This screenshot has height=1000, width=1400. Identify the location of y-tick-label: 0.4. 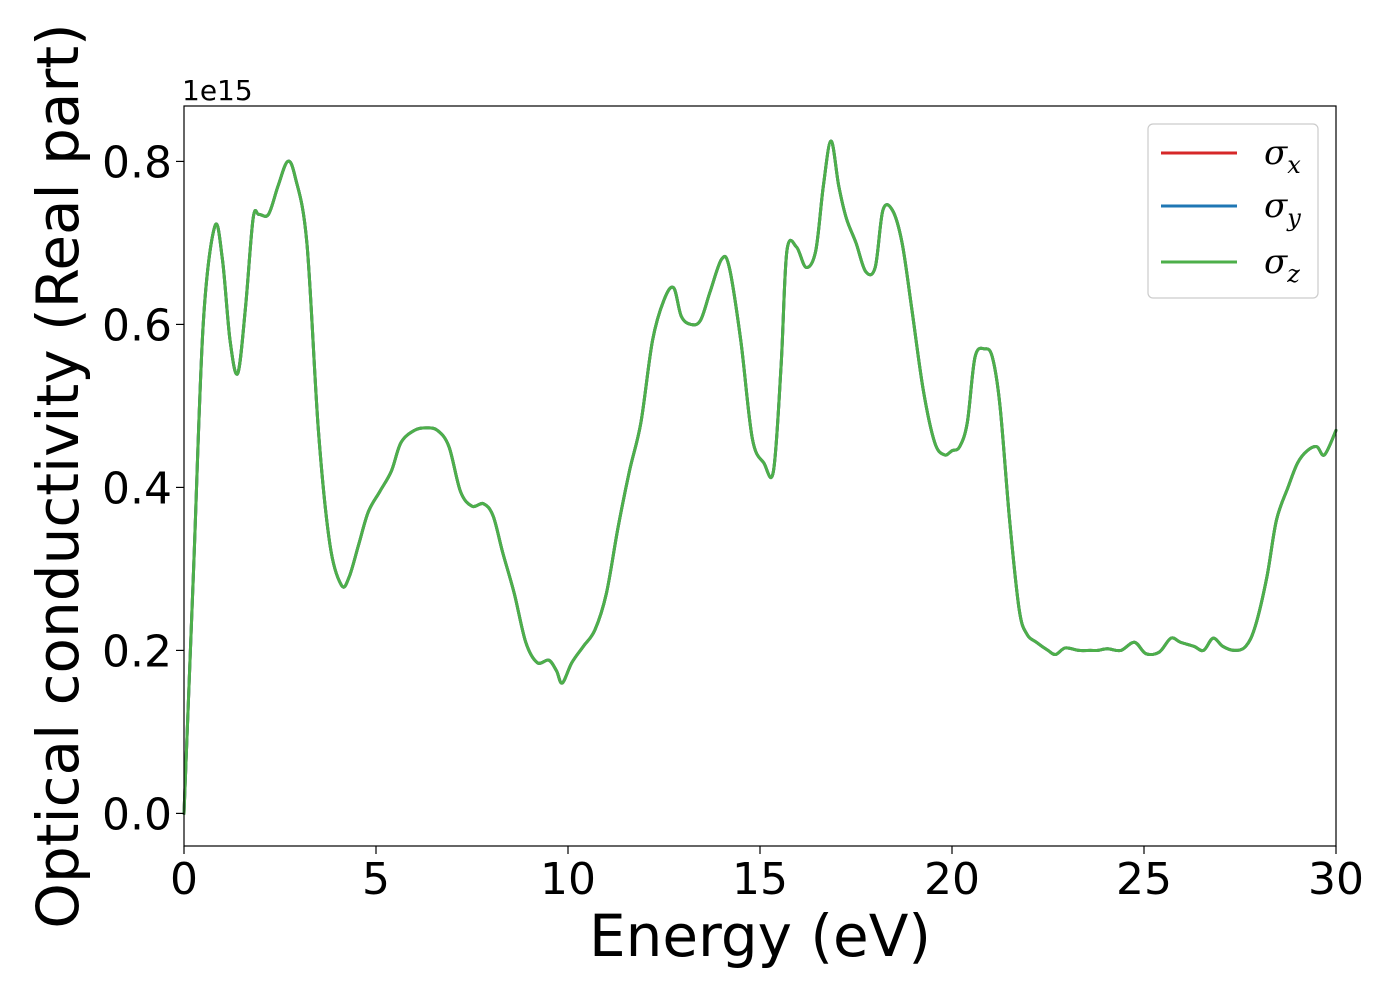
(137, 488).